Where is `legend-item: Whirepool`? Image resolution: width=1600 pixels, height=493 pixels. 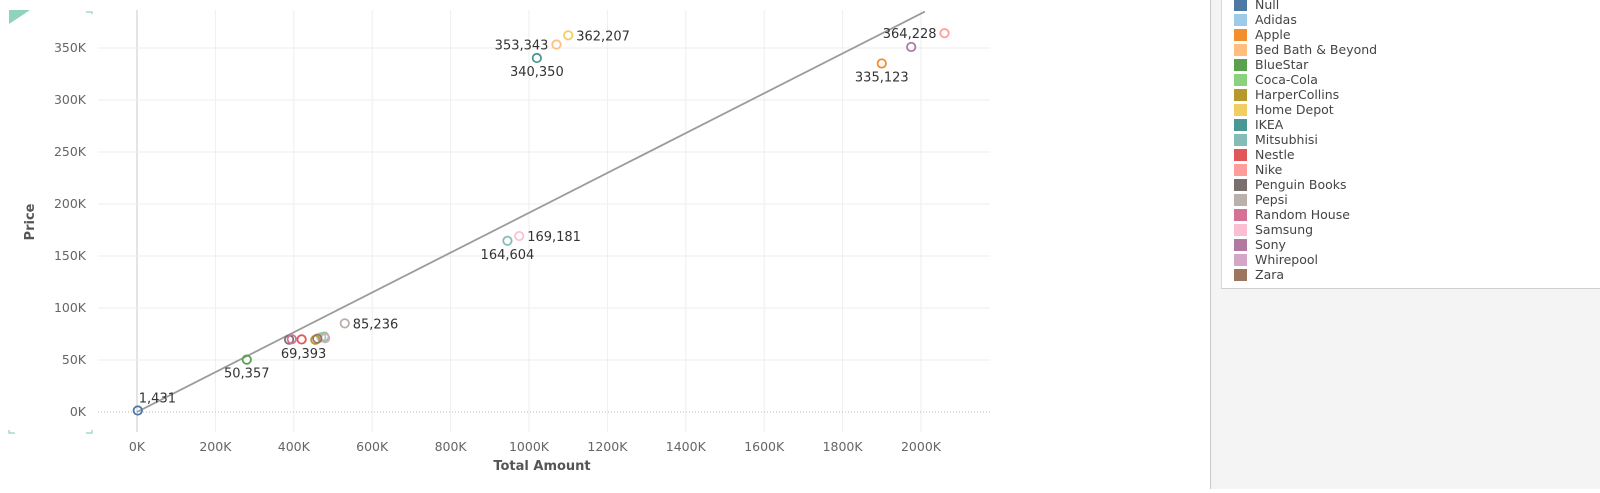 legend-item: Whirepool is located at coordinates (1276, 259).